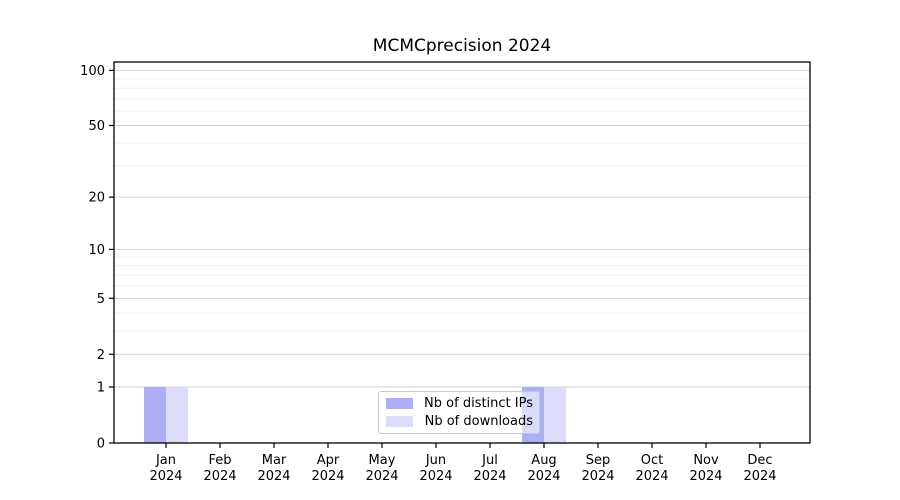 The image size is (900, 500). Describe the element at coordinates (92, 71) in the screenshot. I see `y-tick-label: 100` at that location.